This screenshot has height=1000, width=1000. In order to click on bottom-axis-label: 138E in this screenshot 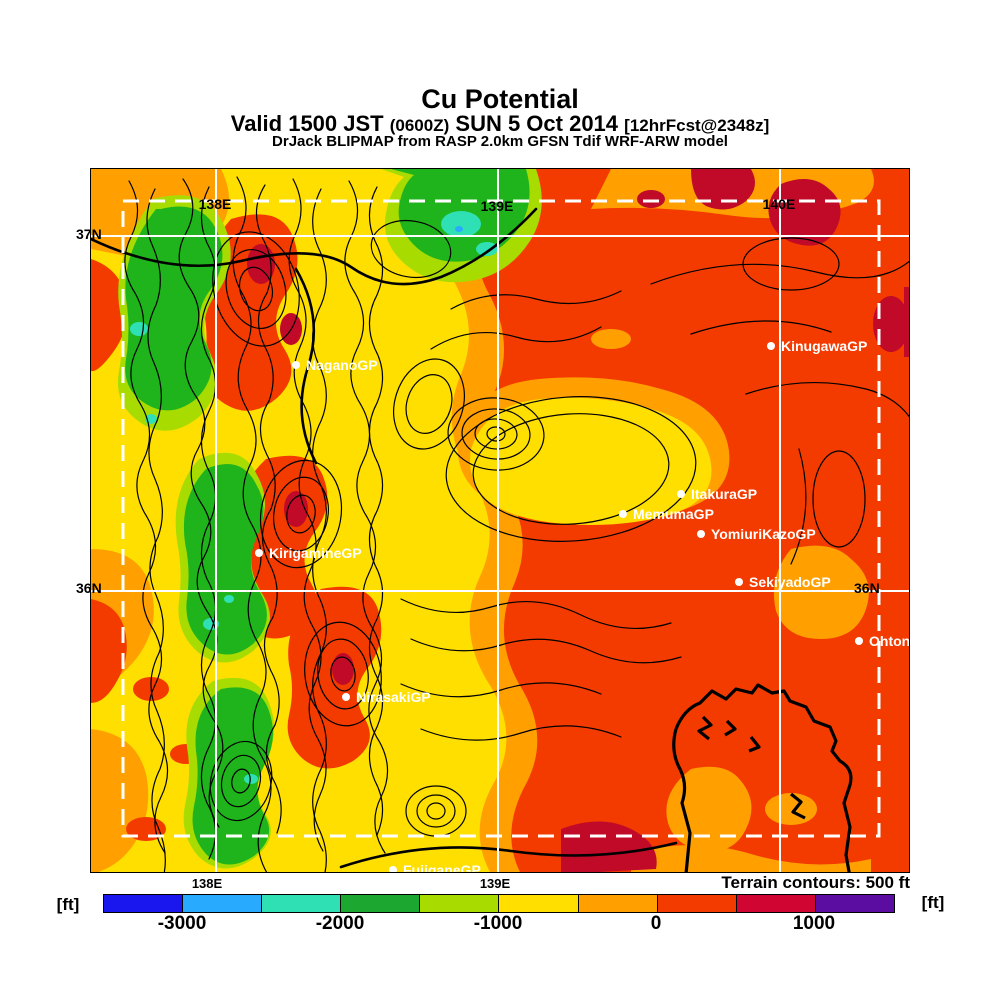, I will do `click(207, 883)`.